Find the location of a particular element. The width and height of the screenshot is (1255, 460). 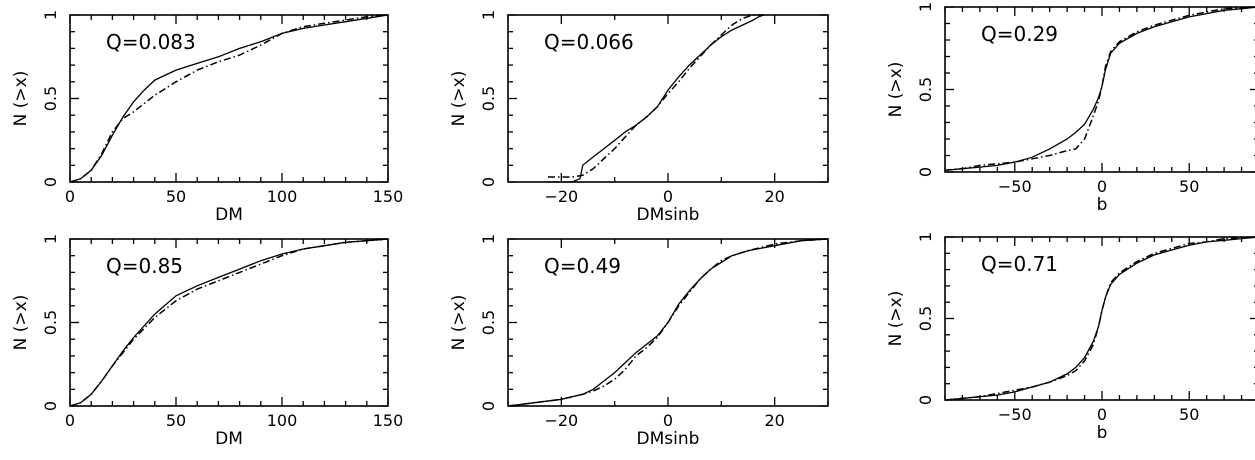

panel-bottom-left: 0 50 100 150 0 0.5 1 DM N (>x) Q=0.85 is located at coordinates (207, 341).